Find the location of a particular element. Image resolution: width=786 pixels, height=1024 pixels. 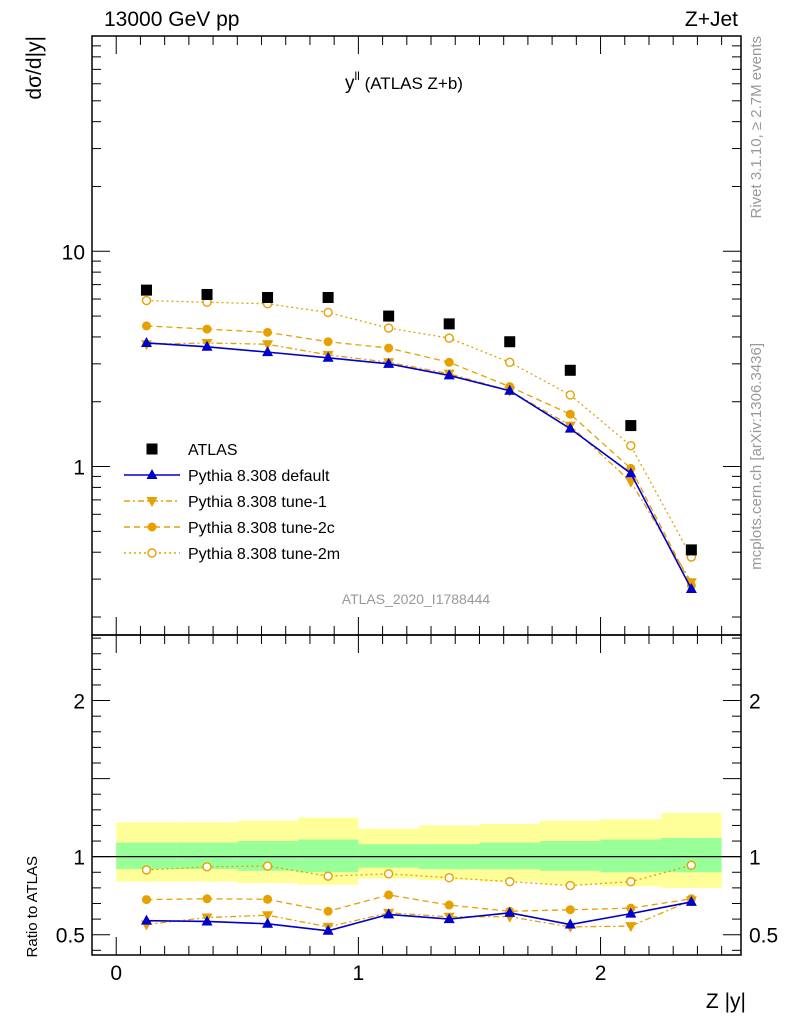

plot-title-superscript: ll is located at coordinates (357, 76).